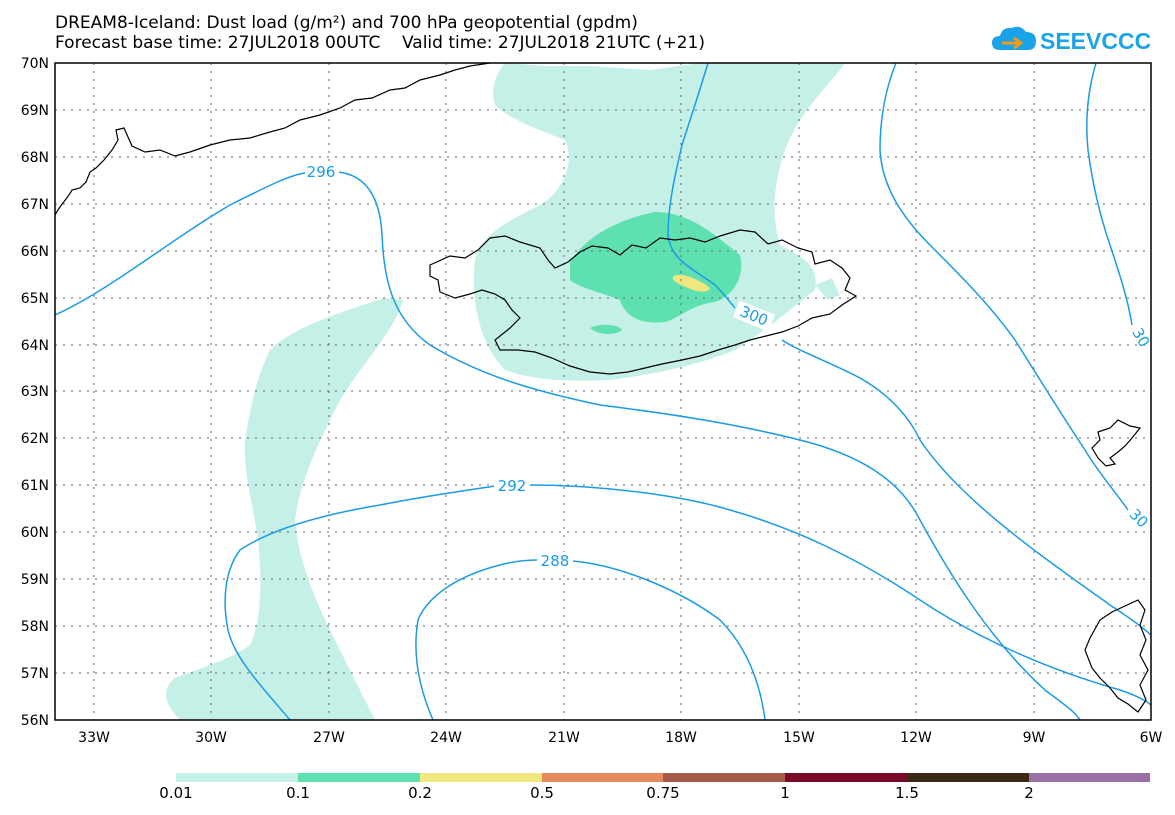 The image size is (1175, 815). Describe the element at coordinates (35, 299) in the screenshot. I see `lat-label: 65N` at that location.